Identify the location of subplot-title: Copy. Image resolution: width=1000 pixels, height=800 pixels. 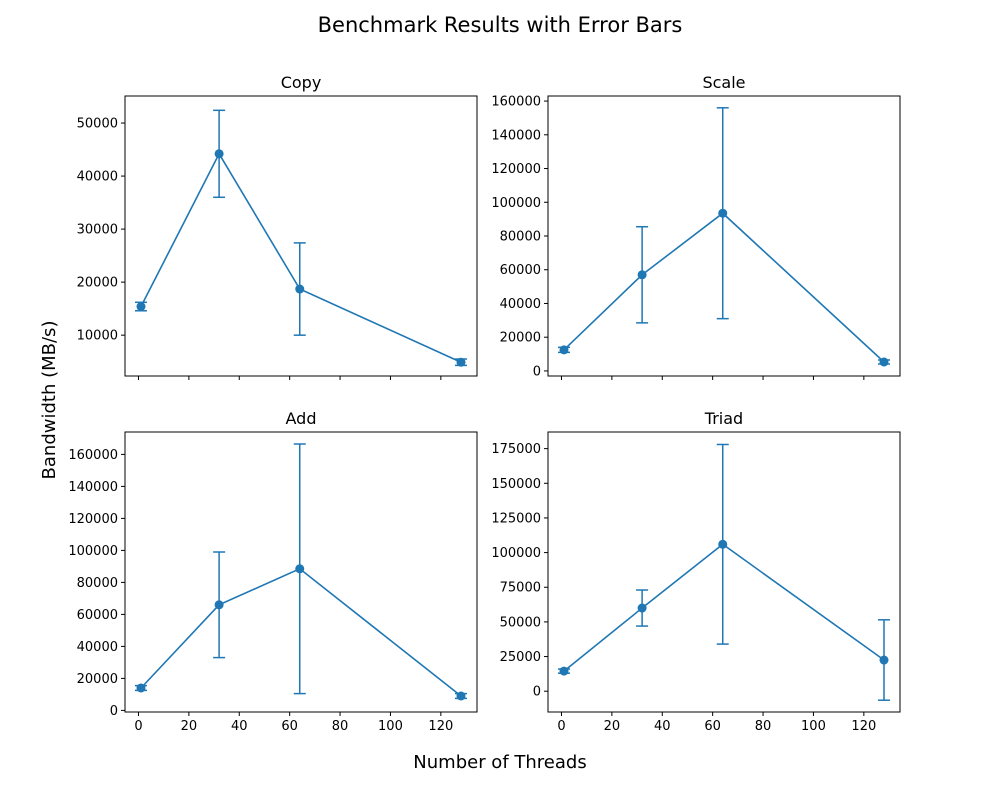
(301, 82).